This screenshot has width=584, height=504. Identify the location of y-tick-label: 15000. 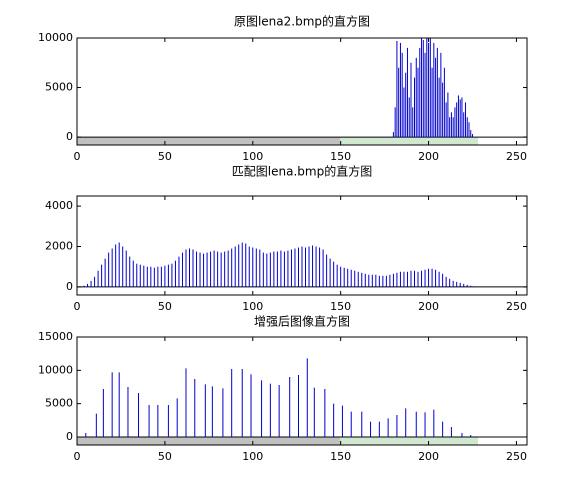
(55, 336).